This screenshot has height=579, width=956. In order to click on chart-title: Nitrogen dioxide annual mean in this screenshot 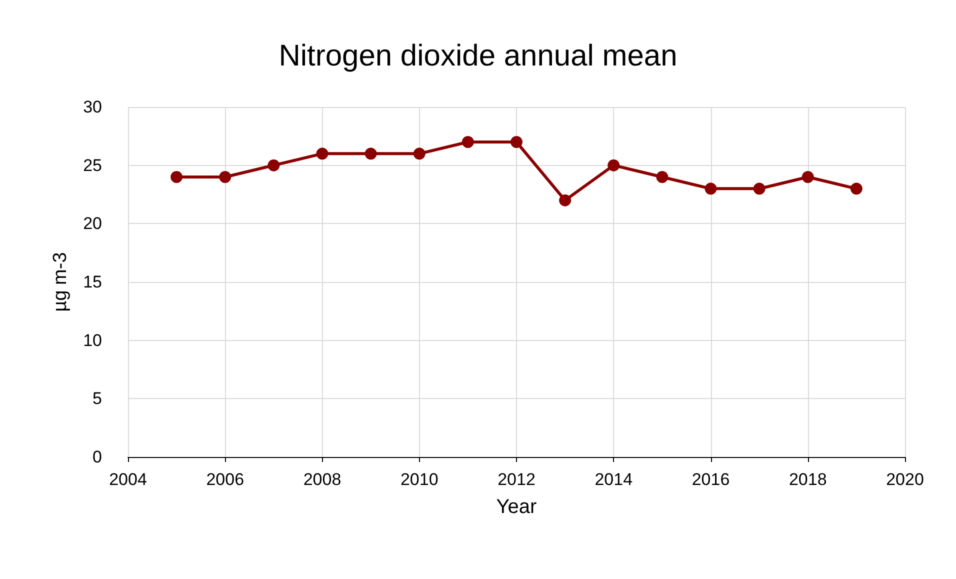, I will do `click(478, 56)`.